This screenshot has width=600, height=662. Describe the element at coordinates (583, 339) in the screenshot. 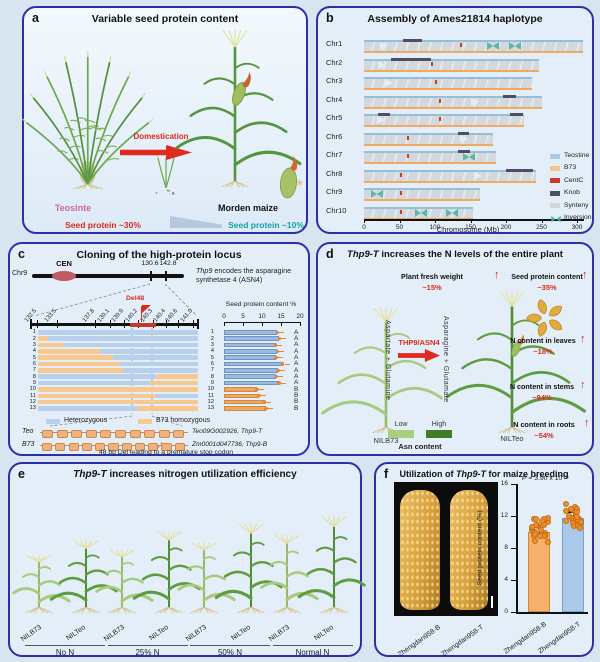

I see `increase-arrow-icon: ↑` at that location.